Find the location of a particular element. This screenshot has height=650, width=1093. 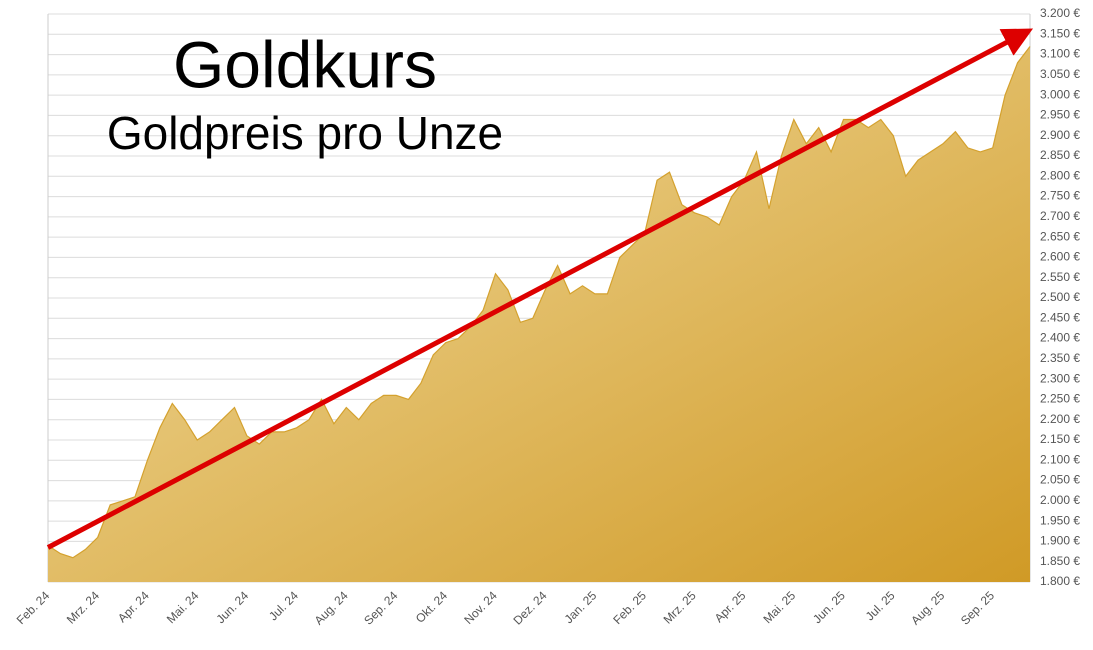

y-tick-label: 2.450 € is located at coordinates (1060, 317).